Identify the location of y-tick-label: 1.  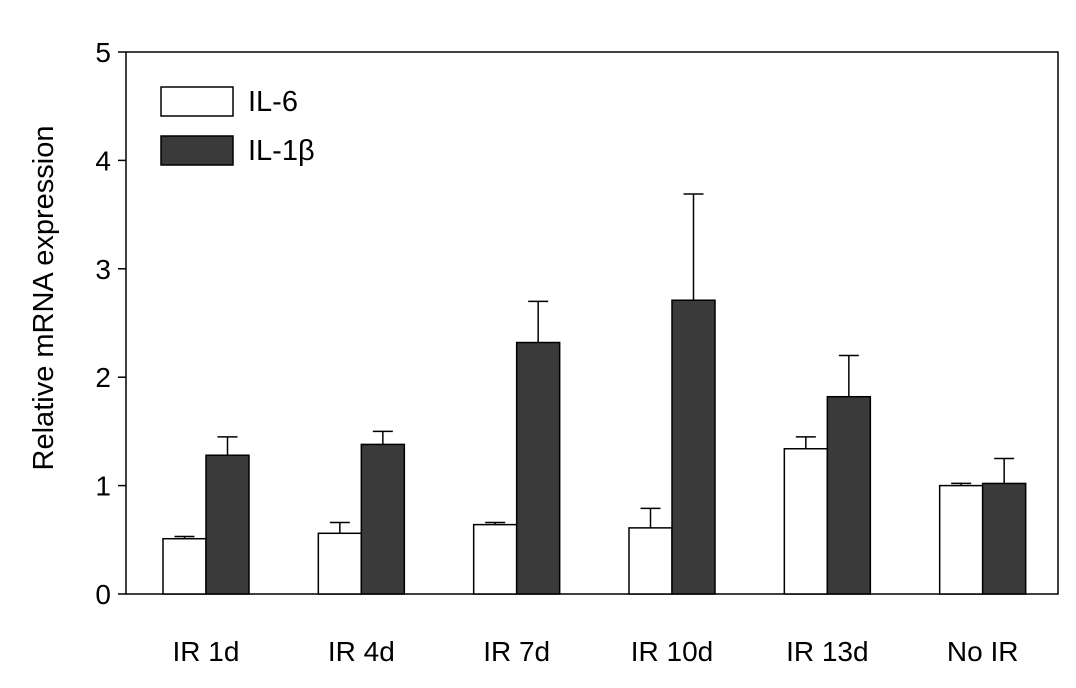
(103, 486).